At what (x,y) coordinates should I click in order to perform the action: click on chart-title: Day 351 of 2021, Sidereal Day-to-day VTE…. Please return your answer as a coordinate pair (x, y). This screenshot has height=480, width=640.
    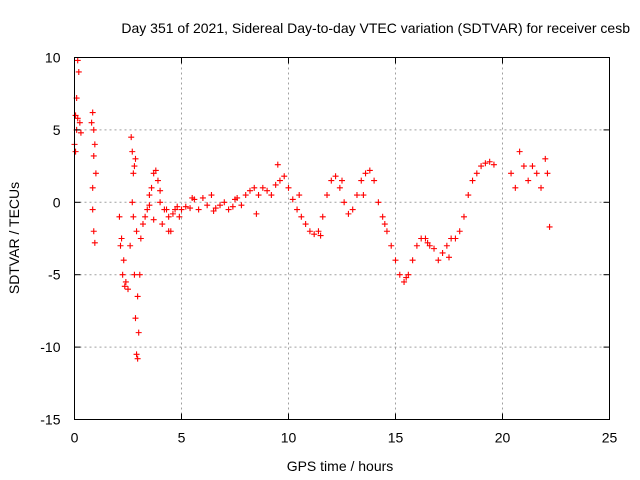
    Looking at the image, I should click on (375, 28).